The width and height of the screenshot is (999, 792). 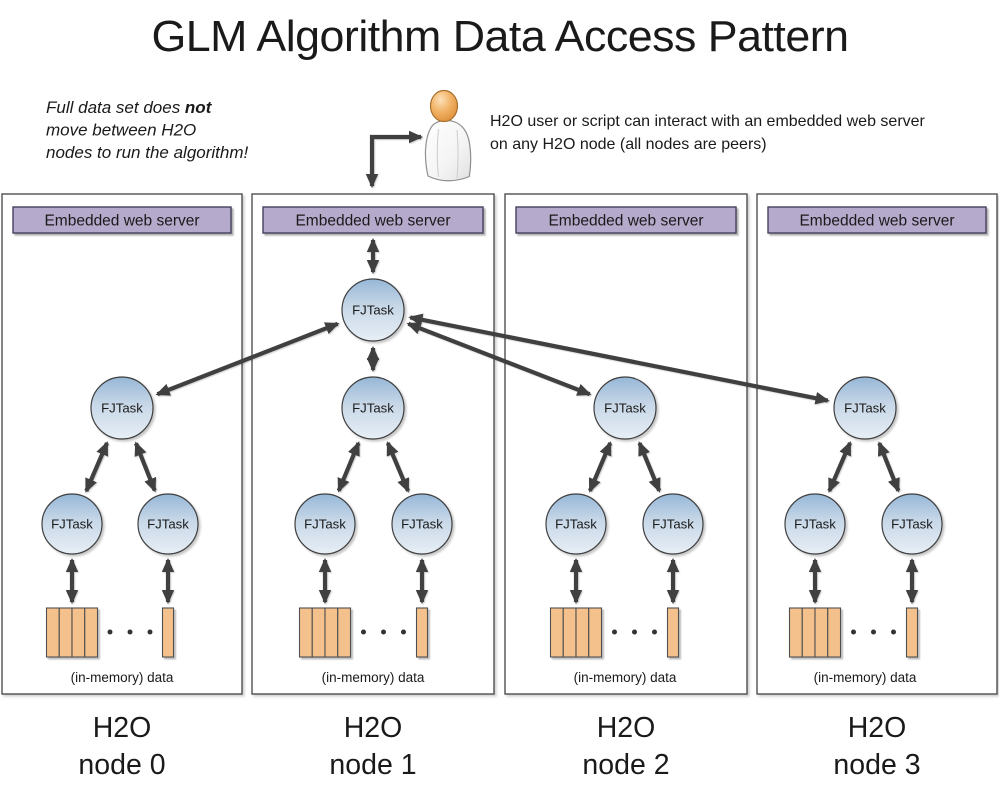 I want to click on node0-fjtask-right-label: FJTask, so click(x=168, y=524).